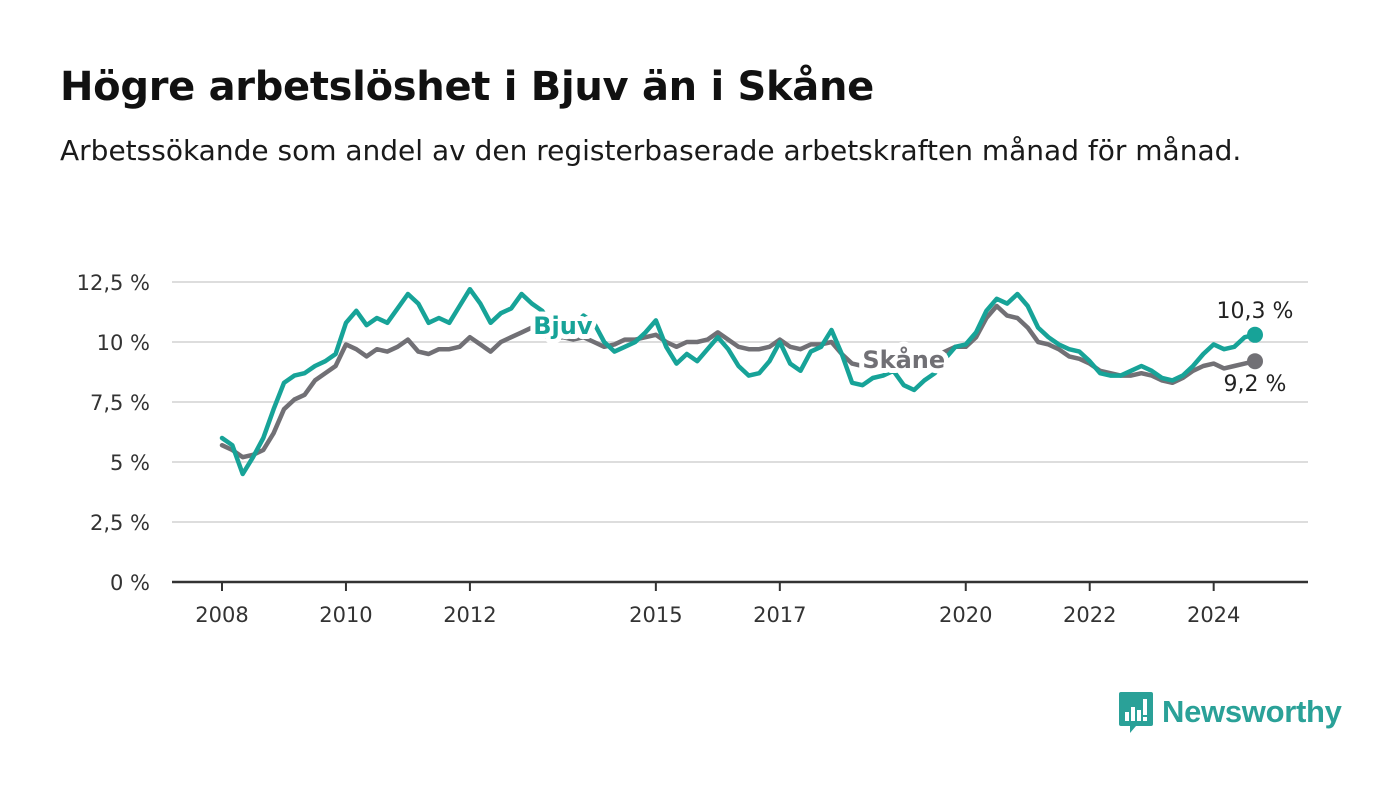 The height and width of the screenshot is (794, 1400). What do you see at coordinates (1255, 384) in the screenshot?
I see `end-value-label-skane: 9,2 %` at bounding box center [1255, 384].